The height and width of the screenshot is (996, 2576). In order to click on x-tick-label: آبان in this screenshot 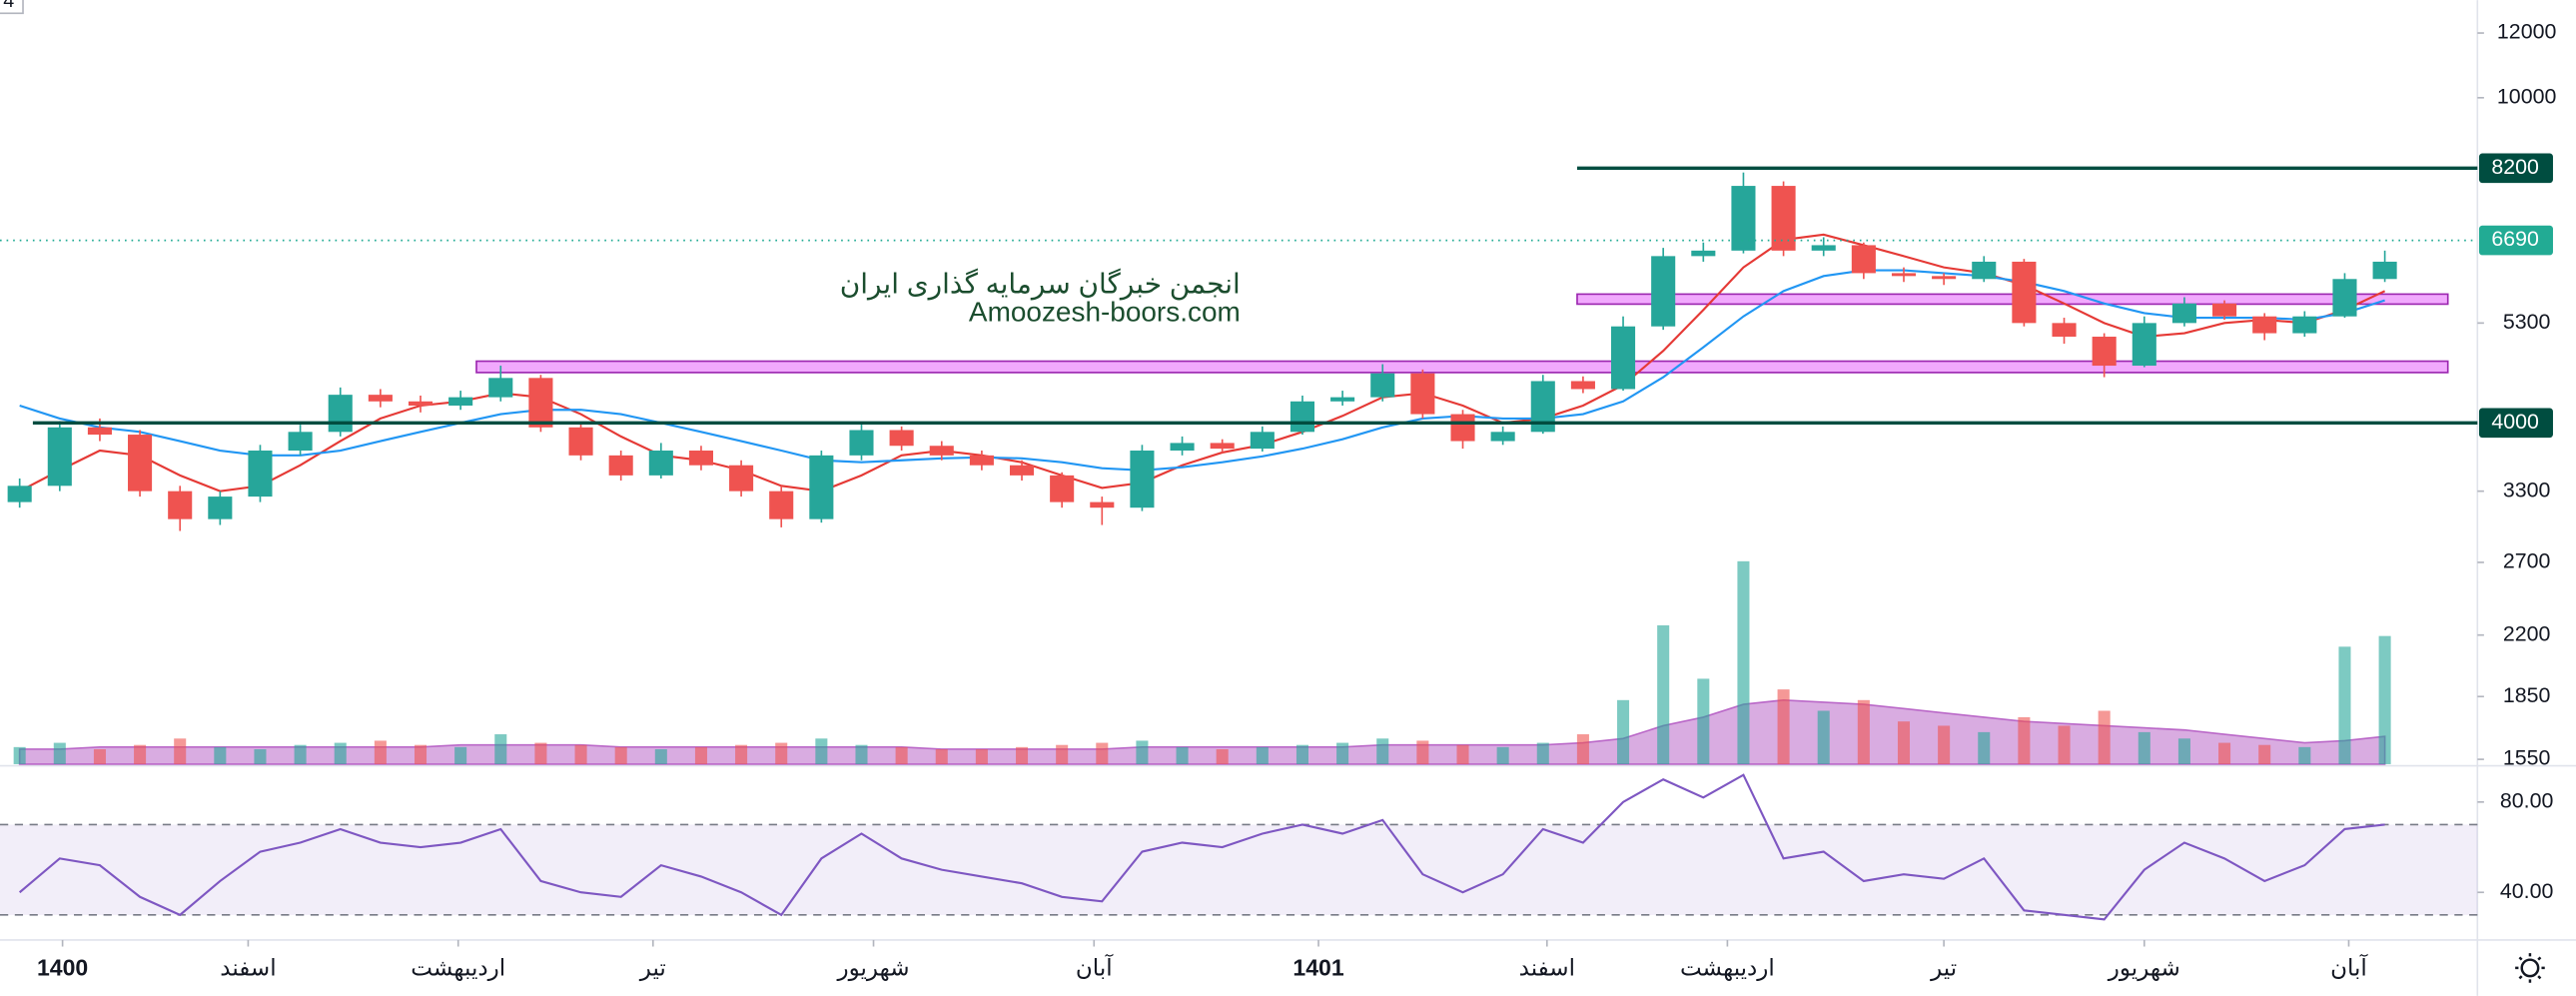, I will do `click(1095, 967)`.